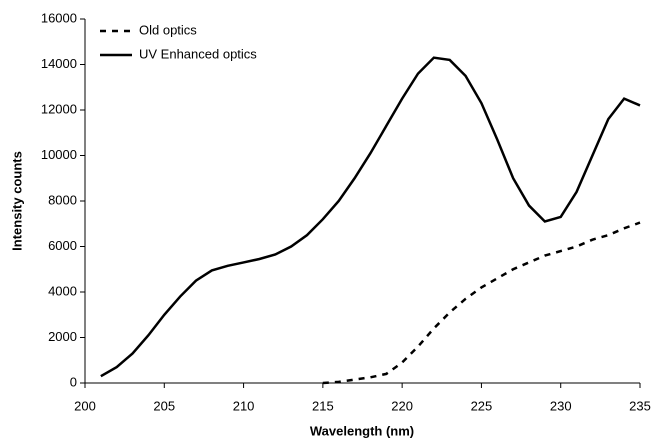 This screenshot has width=656, height=441. I want to click on x-axis-title: Wavelength (nm), so click(362, 430).